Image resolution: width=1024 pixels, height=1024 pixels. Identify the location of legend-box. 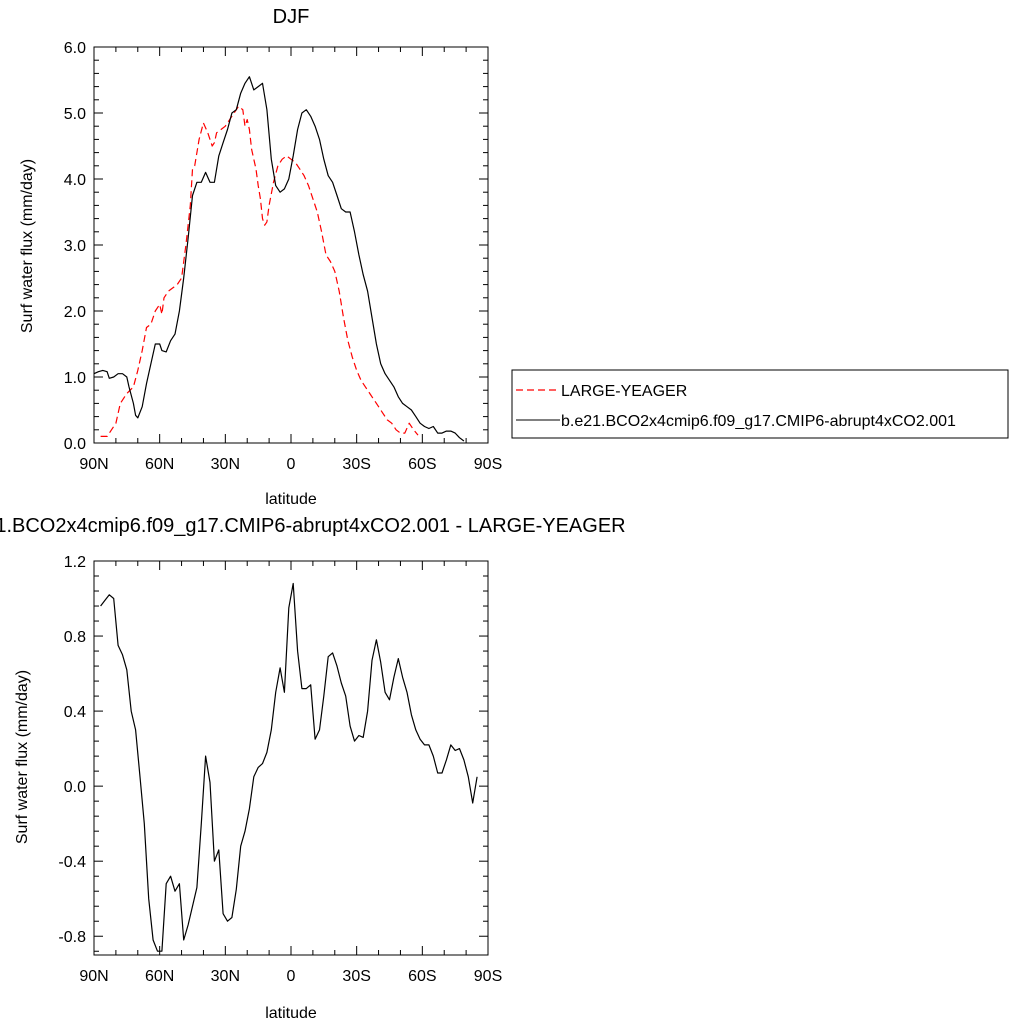
(760, 404).